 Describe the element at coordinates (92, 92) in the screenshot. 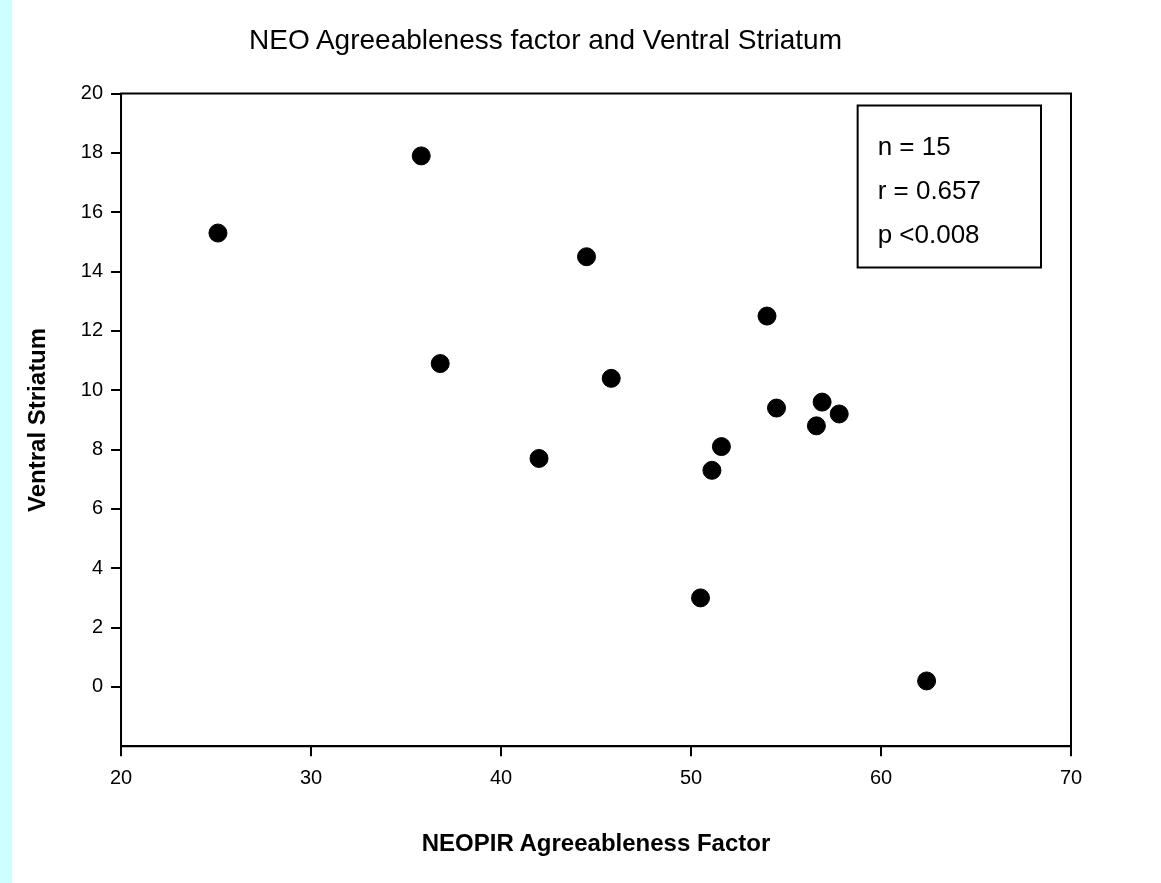

I see `y-tick-label: 20` at that location.